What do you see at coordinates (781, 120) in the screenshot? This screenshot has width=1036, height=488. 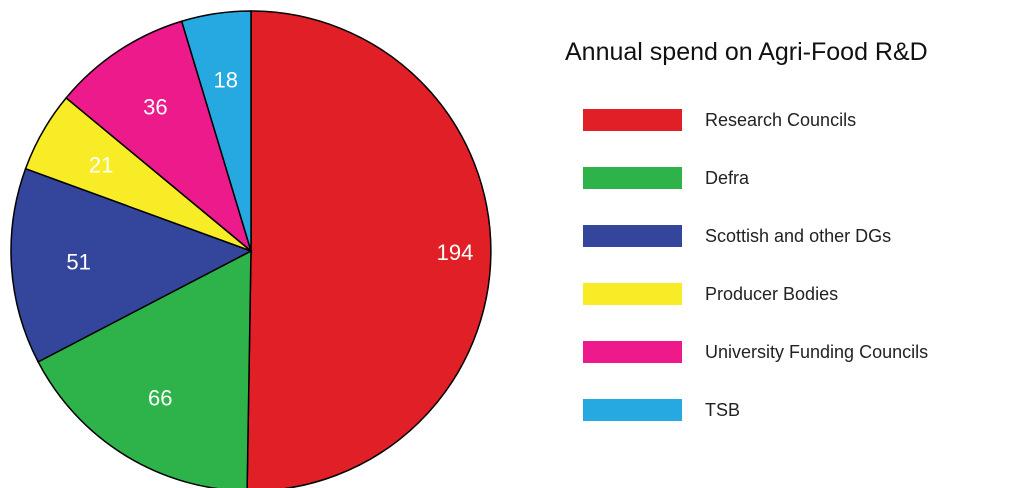 I see `legend-label: Research Councils` at bounding box center [781, 120].